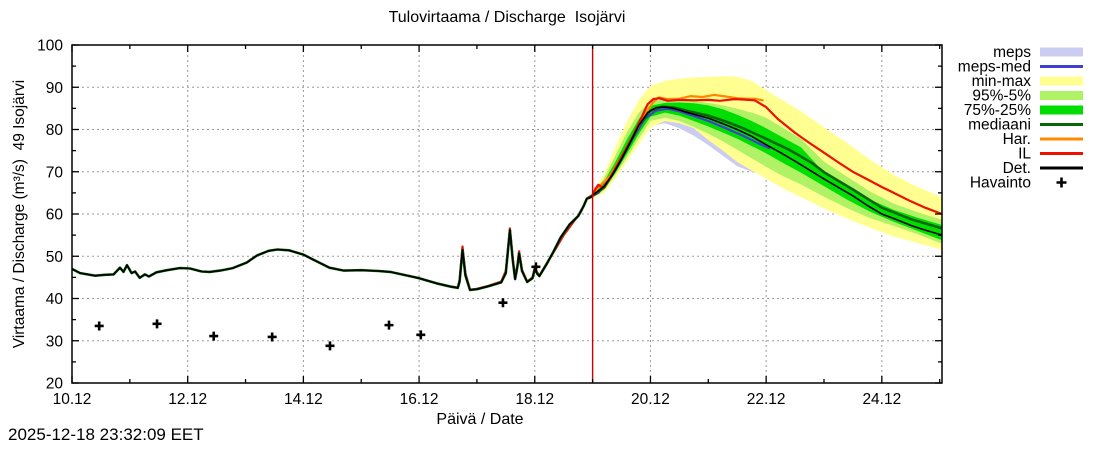  I want to click on tick-label: 22.12, so click(766, 399).